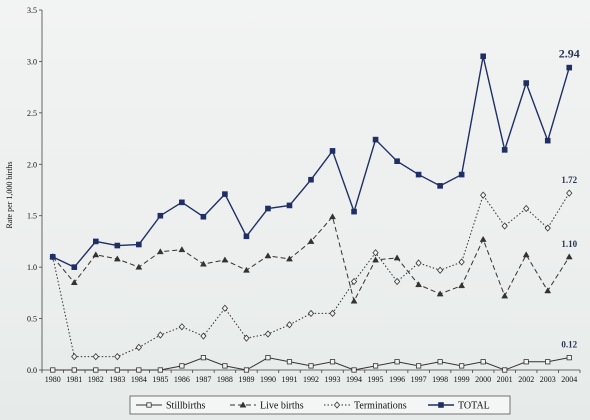  What do you see at coordinates (483, 379) in the screenshot?
I see `x-tick-label: 2000` at bounding box center [483, 379].